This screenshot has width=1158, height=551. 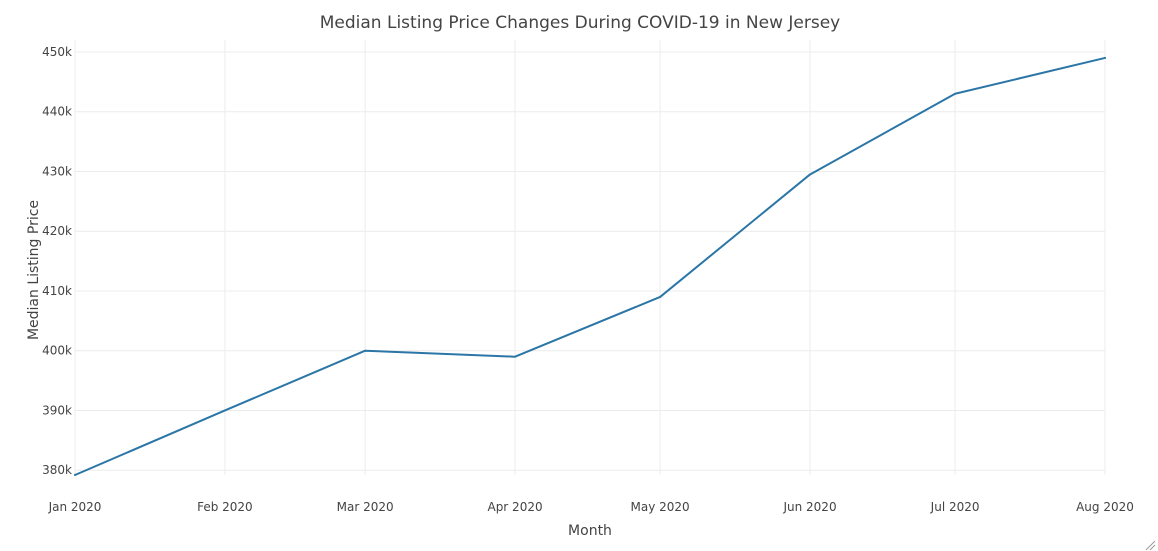 I want to click on x-tick-label: May 2020, so click(x=660, y=507).